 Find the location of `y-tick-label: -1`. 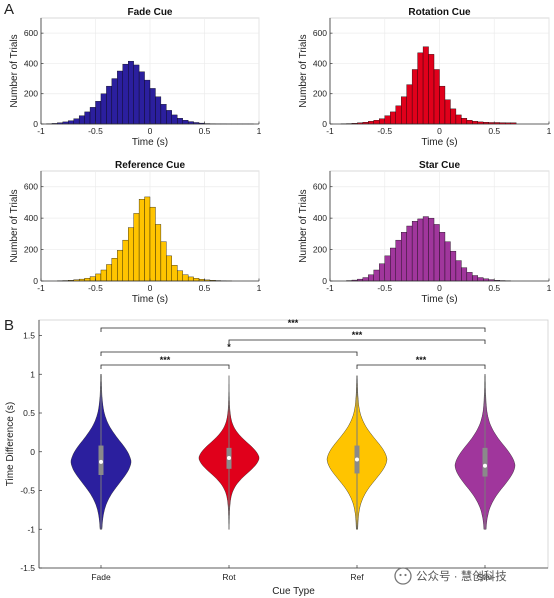

y-tick-label: -1 is located at coordinates (31, 529).